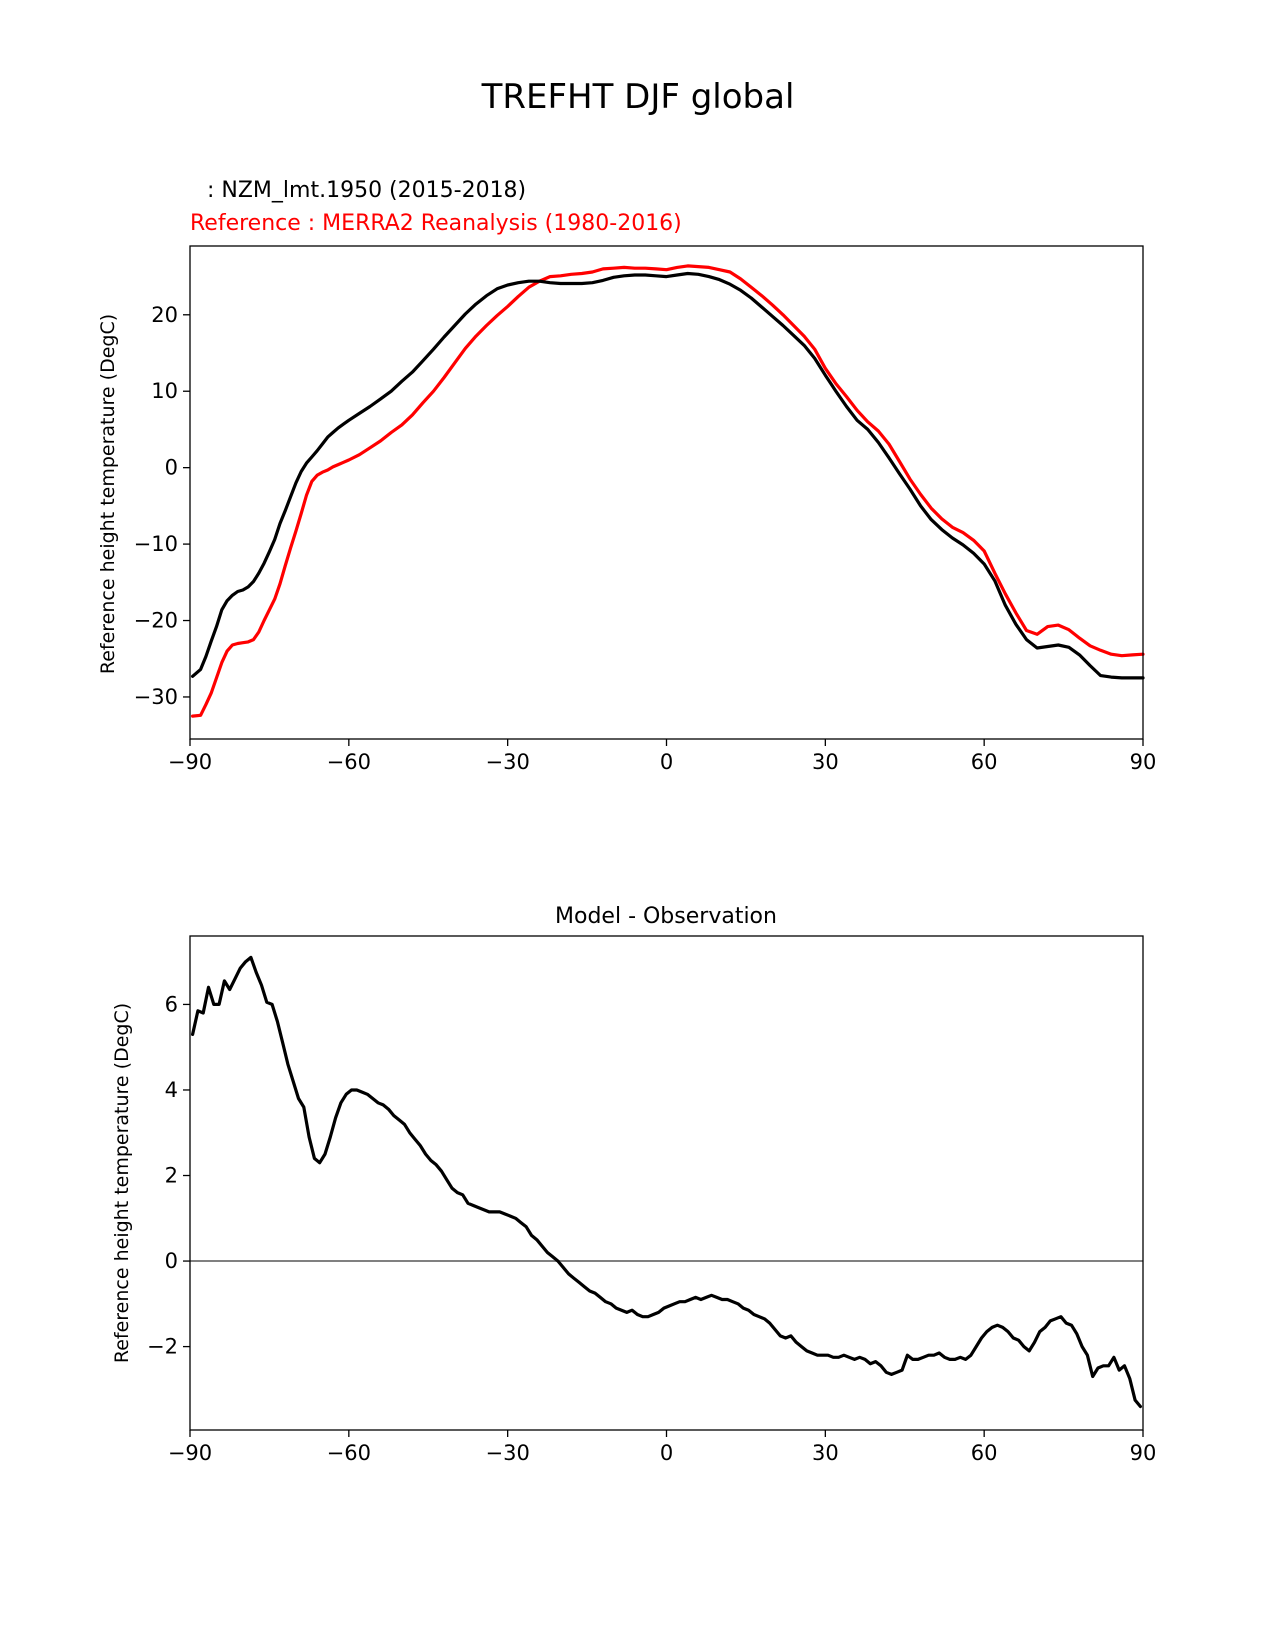 The image size is (1275, 1650). I want to click on bottom-y-tick-label: 0, so click(171, 1261).